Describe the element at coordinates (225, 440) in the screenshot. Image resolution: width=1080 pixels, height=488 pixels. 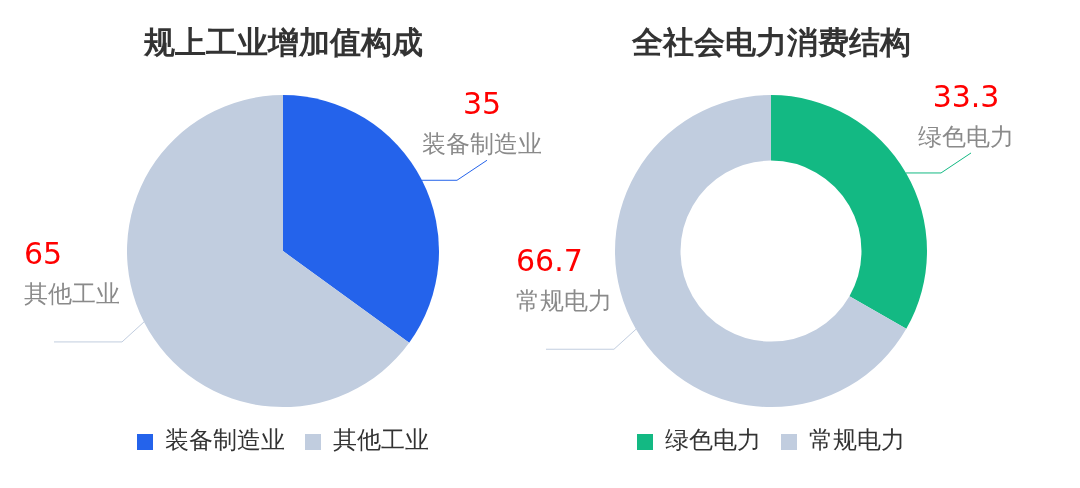
I see `legend-label: 装备制造业` at that location.